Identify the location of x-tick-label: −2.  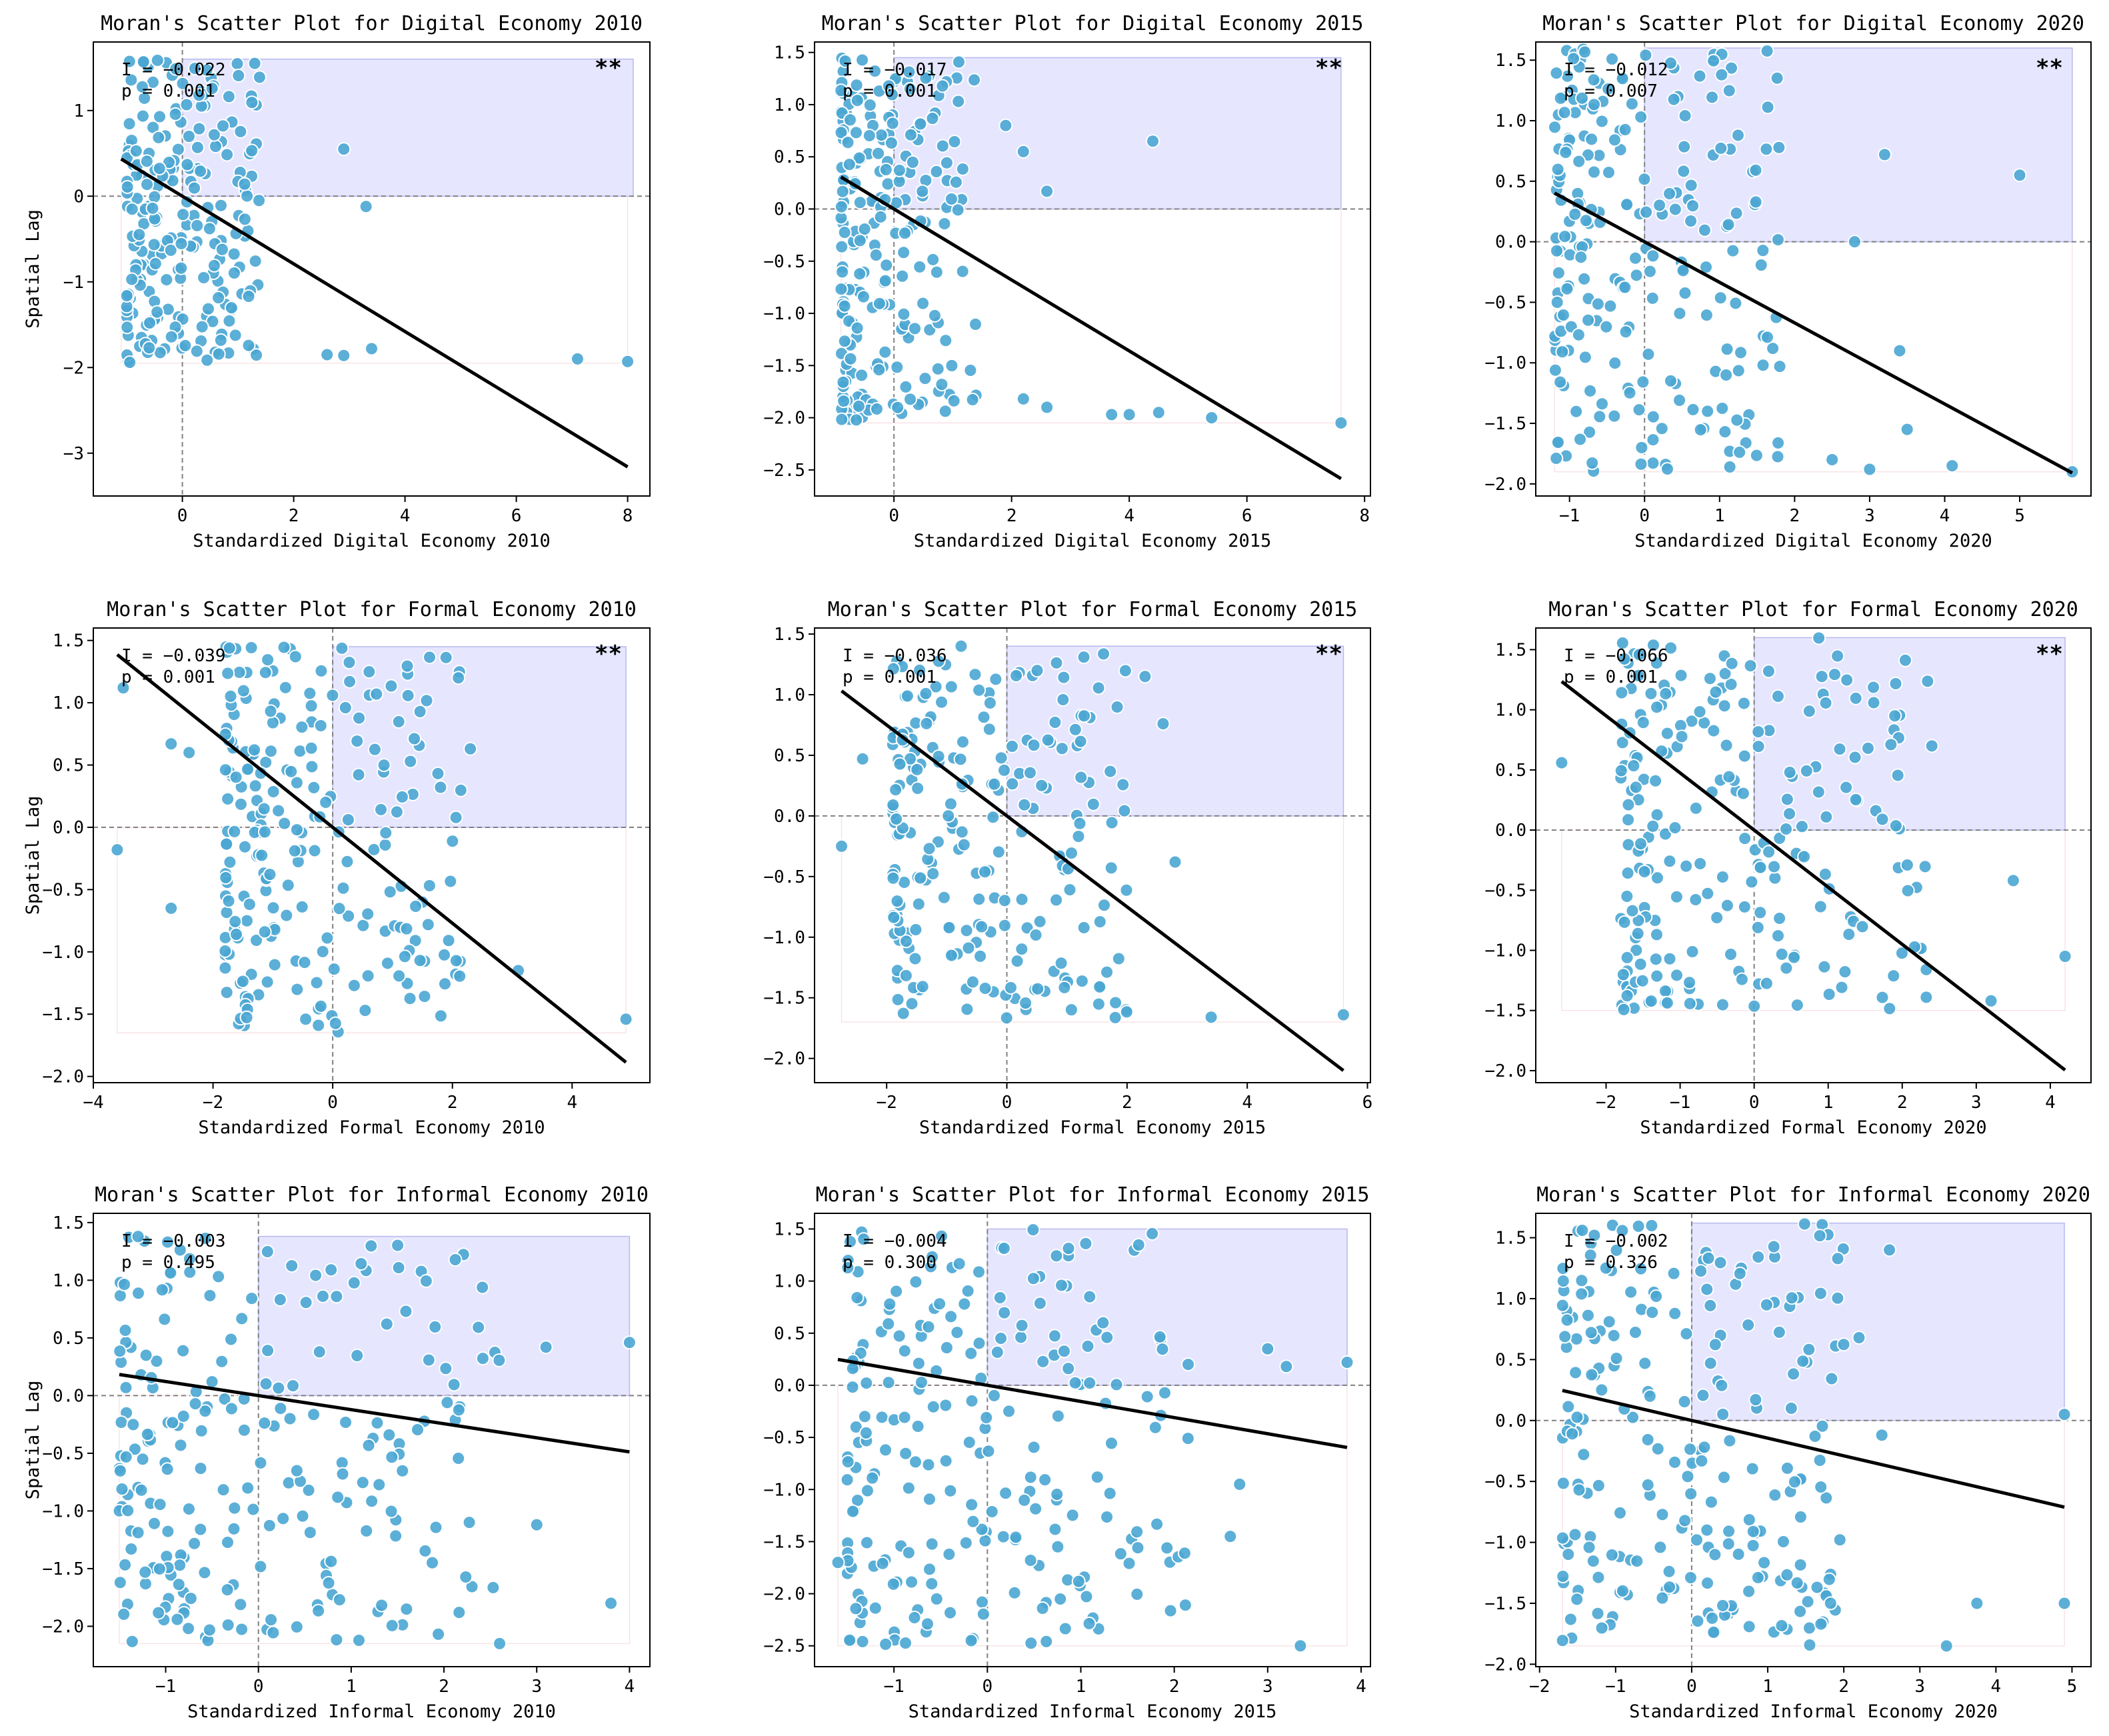
(213, 1103).